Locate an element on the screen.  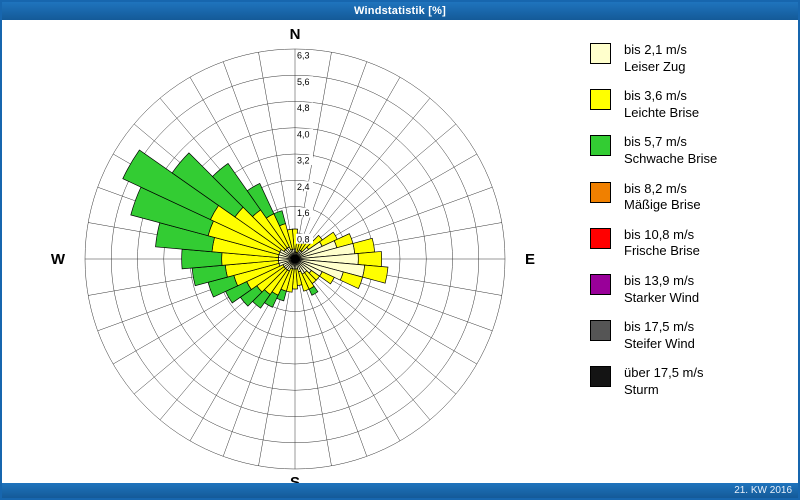
axis-tick-label: 6,3 is located at coordinates (303, 56).